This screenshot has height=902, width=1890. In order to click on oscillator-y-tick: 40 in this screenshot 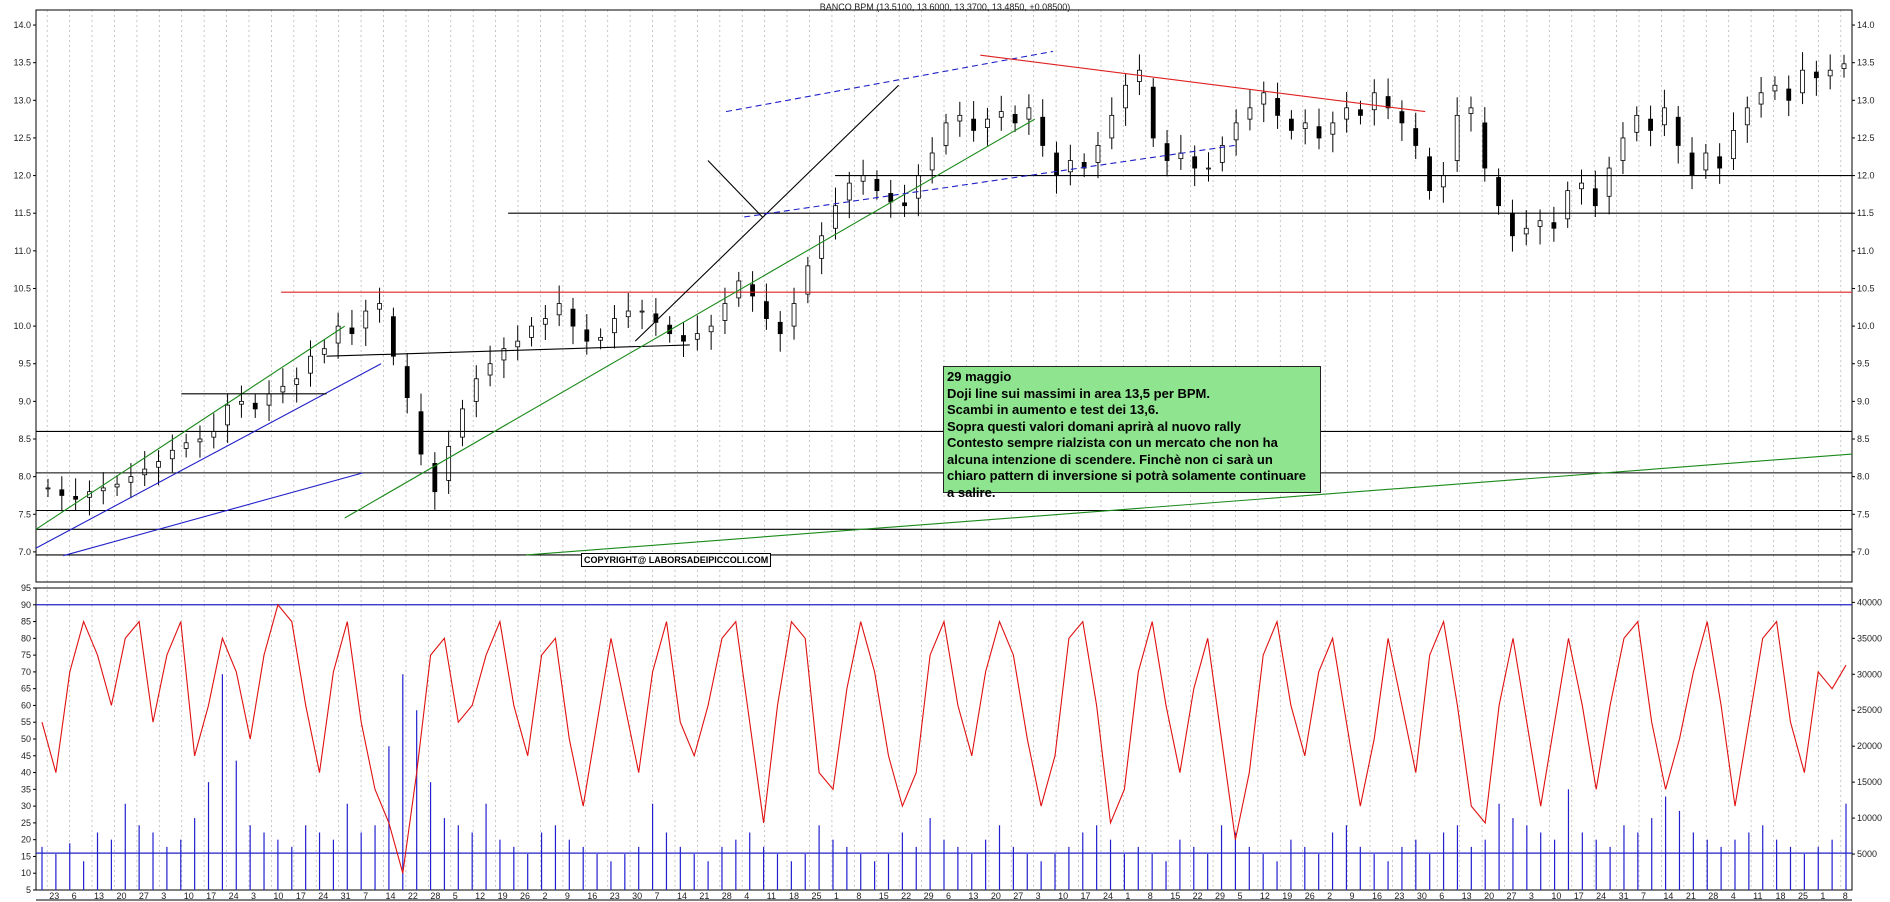, I will do `click(26, 773)`.